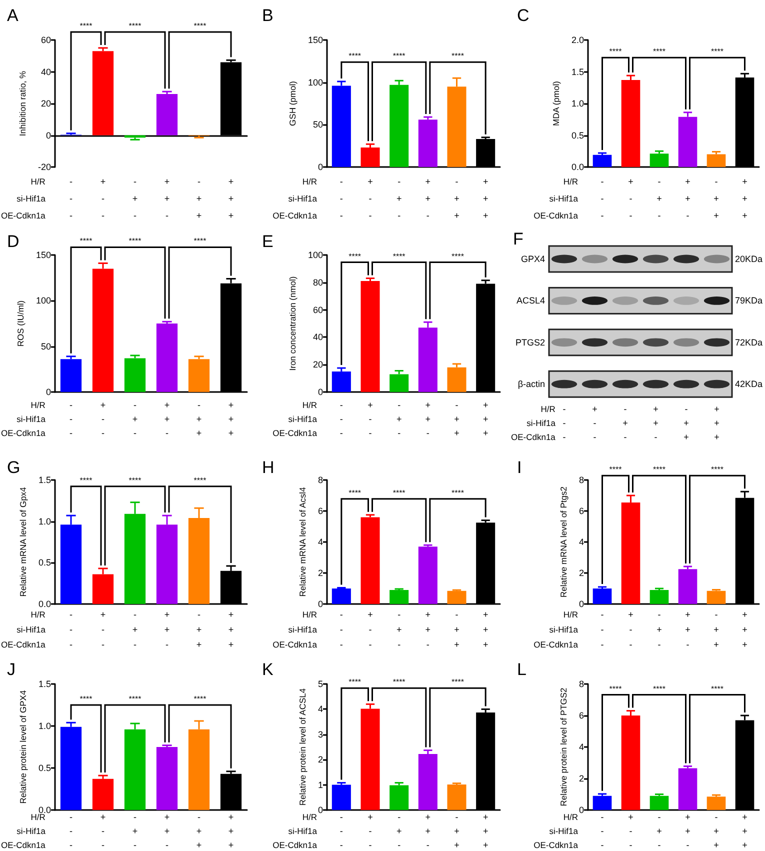 The image size is (765, 851). What do you see at coordinates (577, 103) in the screenshot?
I see `y-tick-label: 1.0` at bounding box center [577, 103].